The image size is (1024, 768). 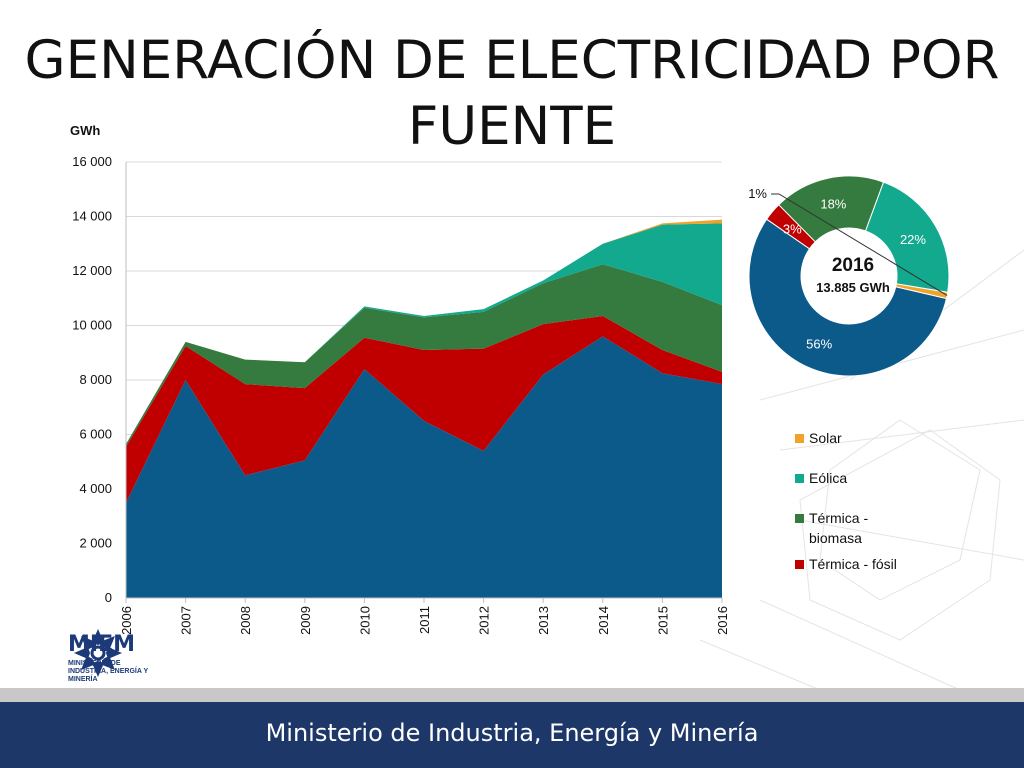 I want to click on x-tick-label: 2012, so click(x=484, y=620).